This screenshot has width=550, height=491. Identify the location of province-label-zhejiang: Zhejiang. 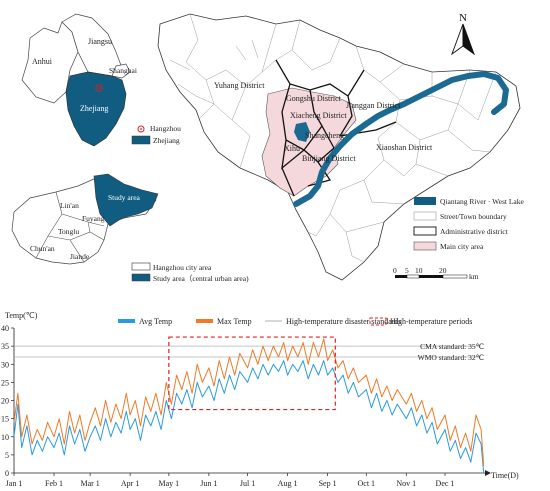
(94, 108).